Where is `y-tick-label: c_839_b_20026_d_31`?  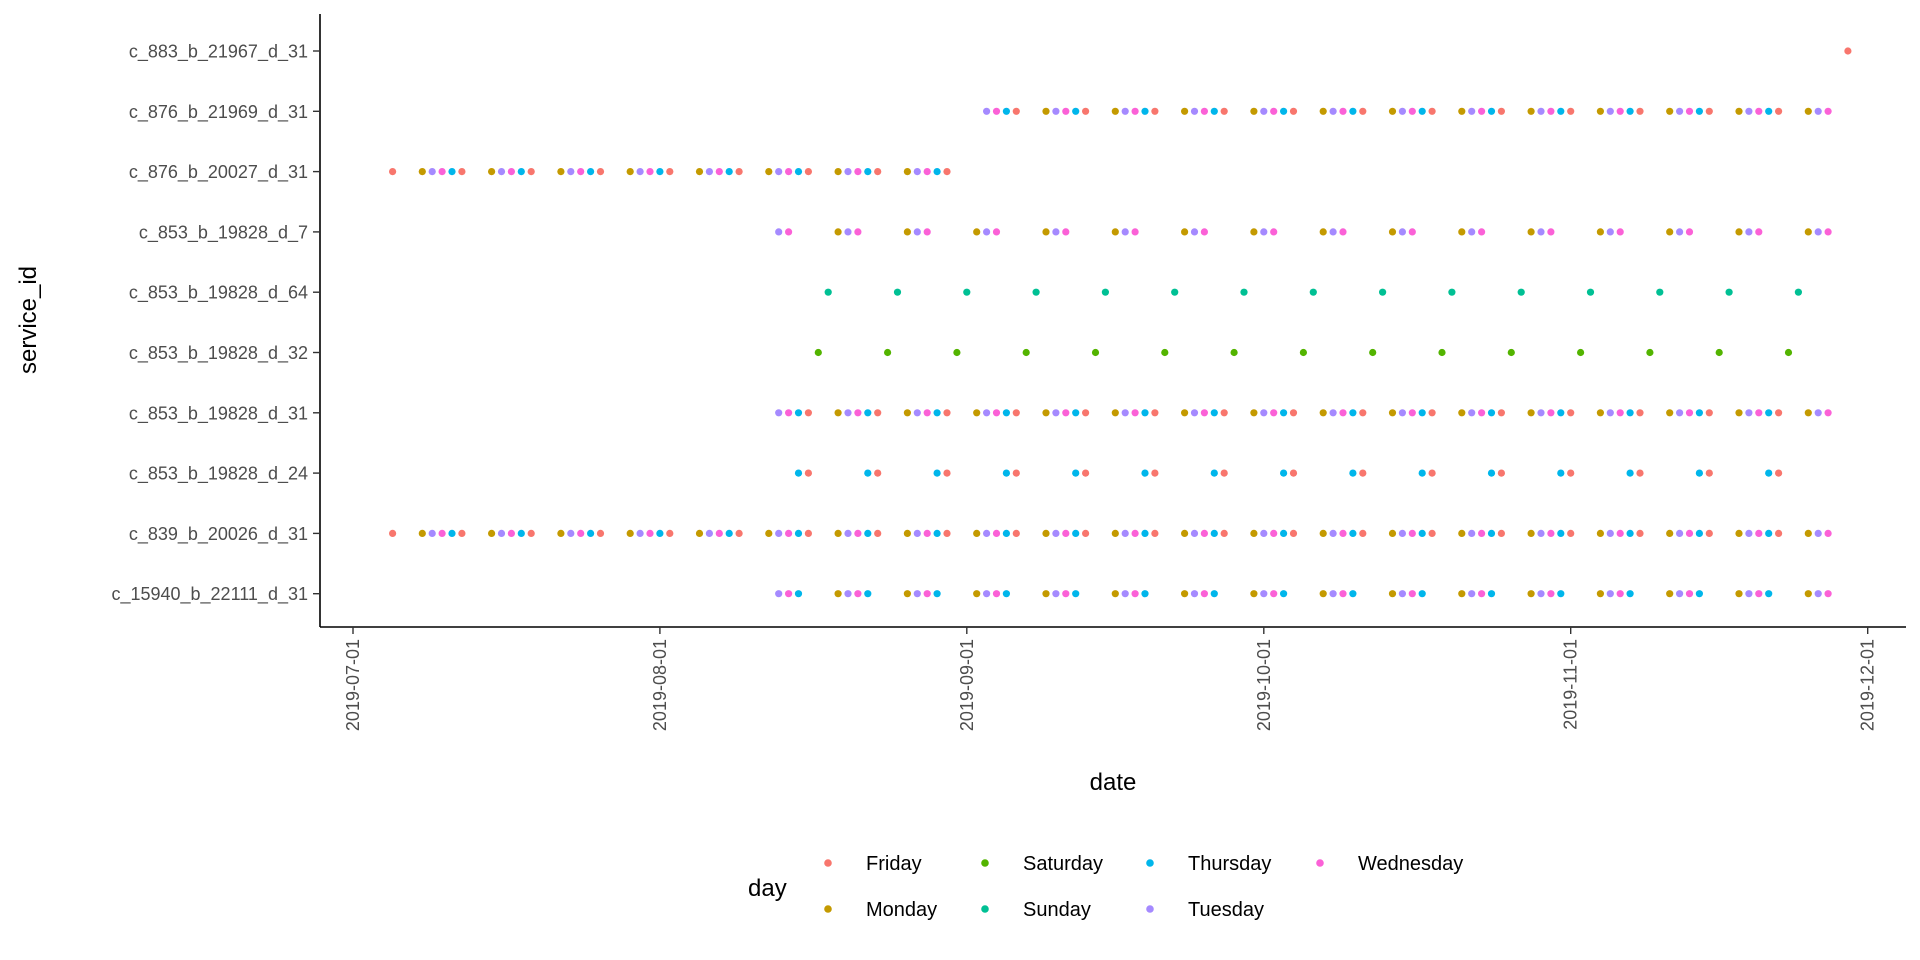
y-tick-label: c_839_b_20026_d_31 is located at coordinates (218, 534).